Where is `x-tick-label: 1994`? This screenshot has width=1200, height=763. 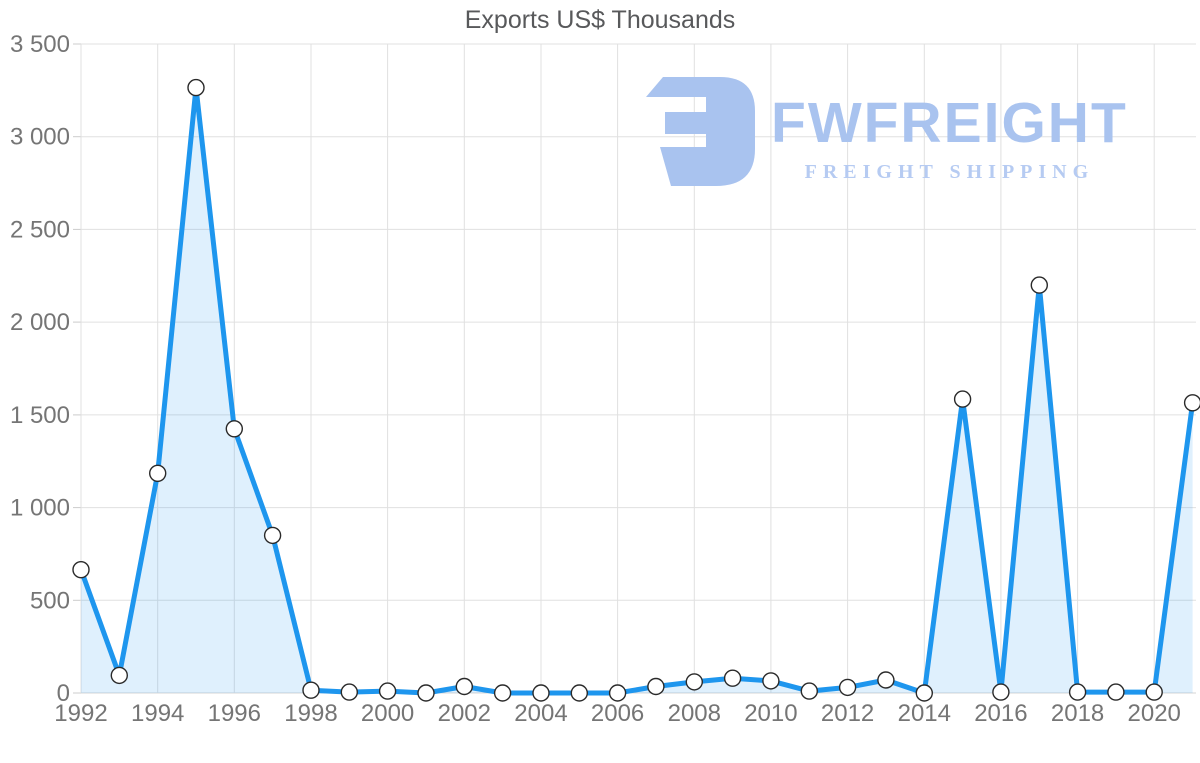 x-tick-label: 1994 is located at coordinates (157, 713).